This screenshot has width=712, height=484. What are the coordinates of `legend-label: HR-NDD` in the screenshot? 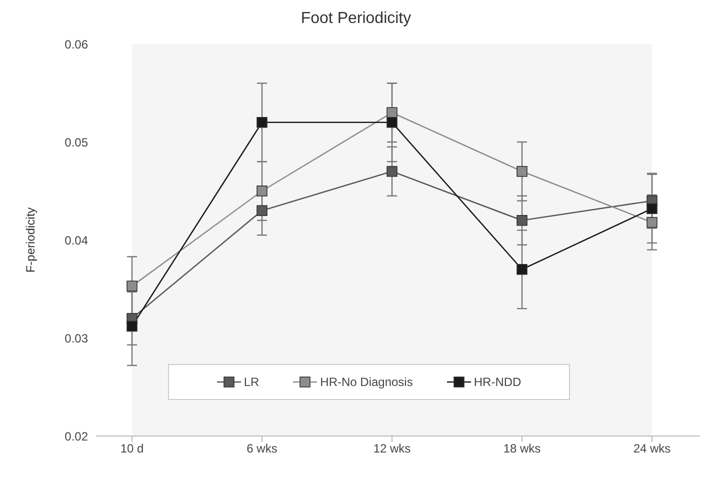 It's located at (497, 382).